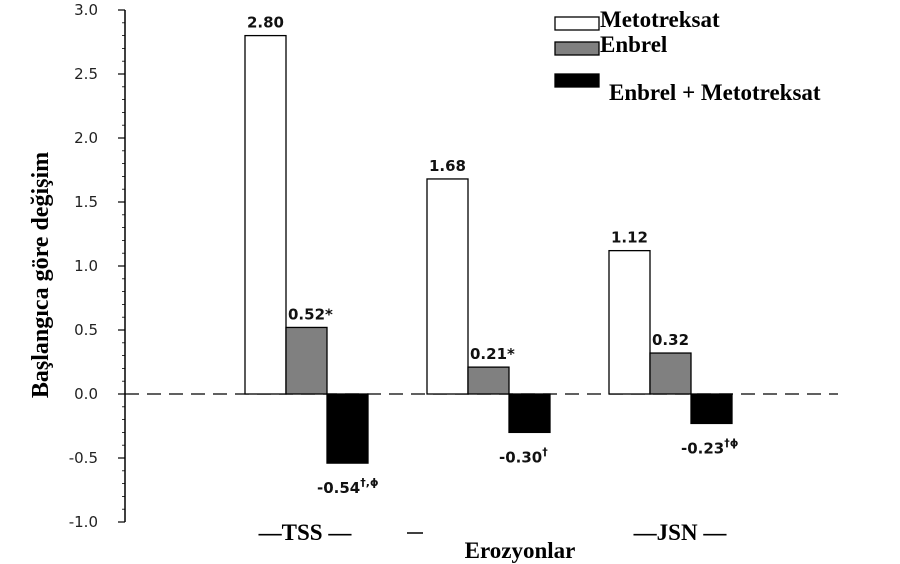  Describe the element at coordinates (83, 458) in the screenshot. I see `y-tick-label: -0.5` at that location.